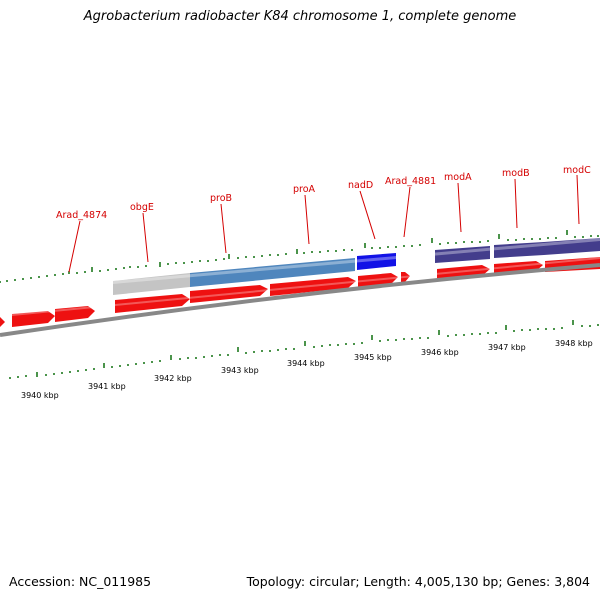 The image size is (600, 600). What do you see at coordinates (107, 386) in the screenshot?
I see `kbp-label: 3941 kbp` at bounding box center [107, 386].